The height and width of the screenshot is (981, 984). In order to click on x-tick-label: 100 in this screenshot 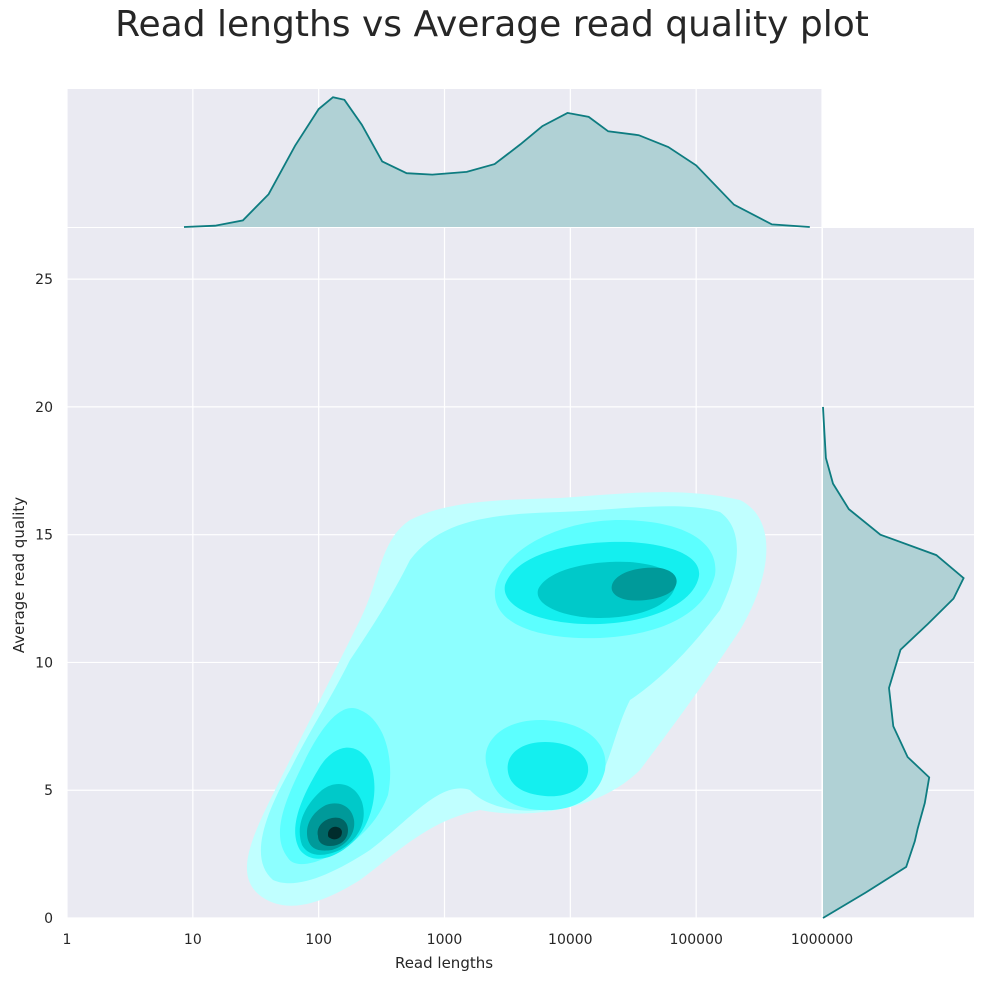, I will do `click(318, 940)`.